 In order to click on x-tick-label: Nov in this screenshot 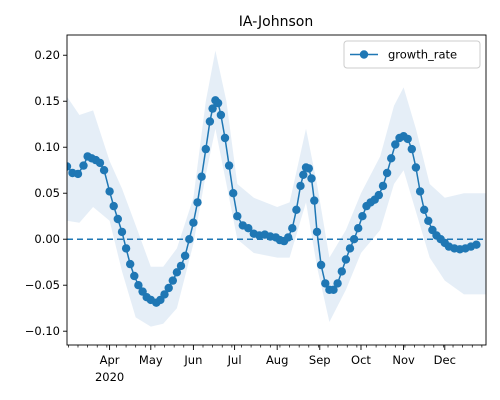, I will do `click(403, 360)`.